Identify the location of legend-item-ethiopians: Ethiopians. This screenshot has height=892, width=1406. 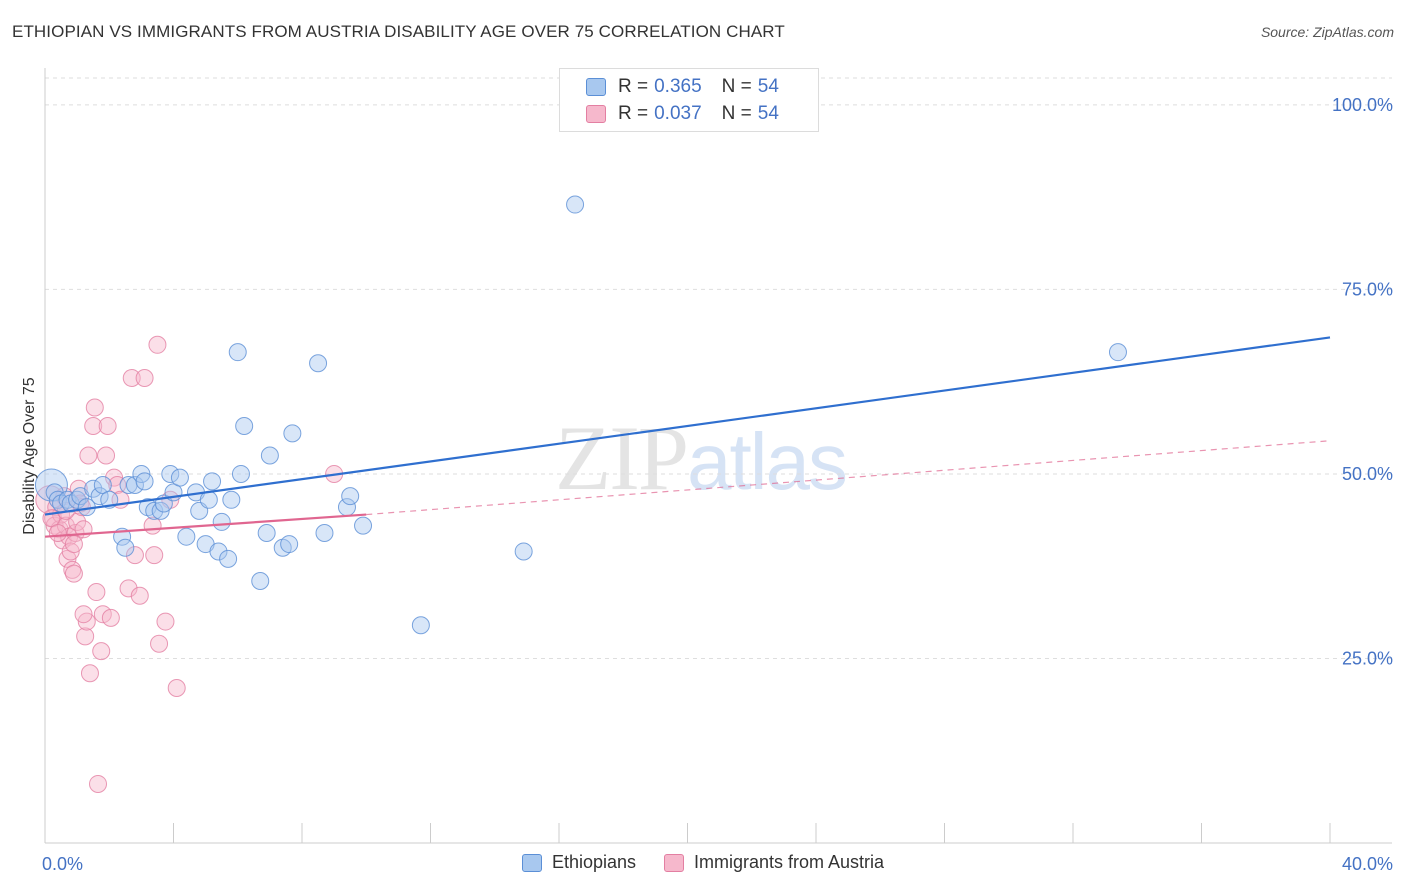
(578, 862).